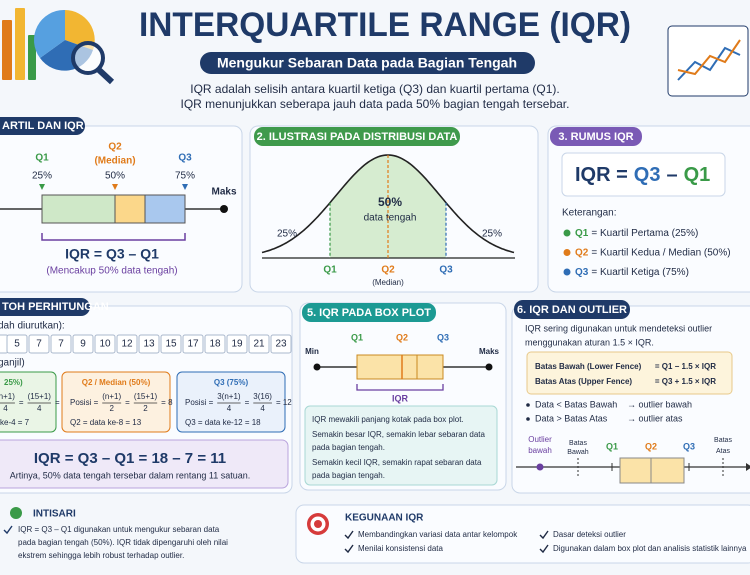 This screenshot has height=575, width=750. I want to click on section-title: 5. IQR PADA BOX PLOT, so click(369, 313).